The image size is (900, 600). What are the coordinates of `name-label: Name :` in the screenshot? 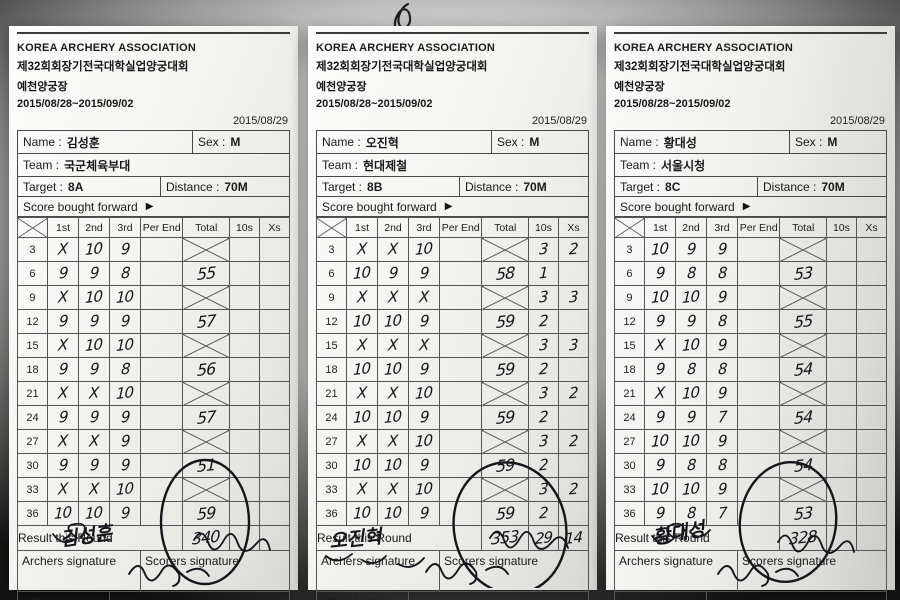 It's located at (639, 142).